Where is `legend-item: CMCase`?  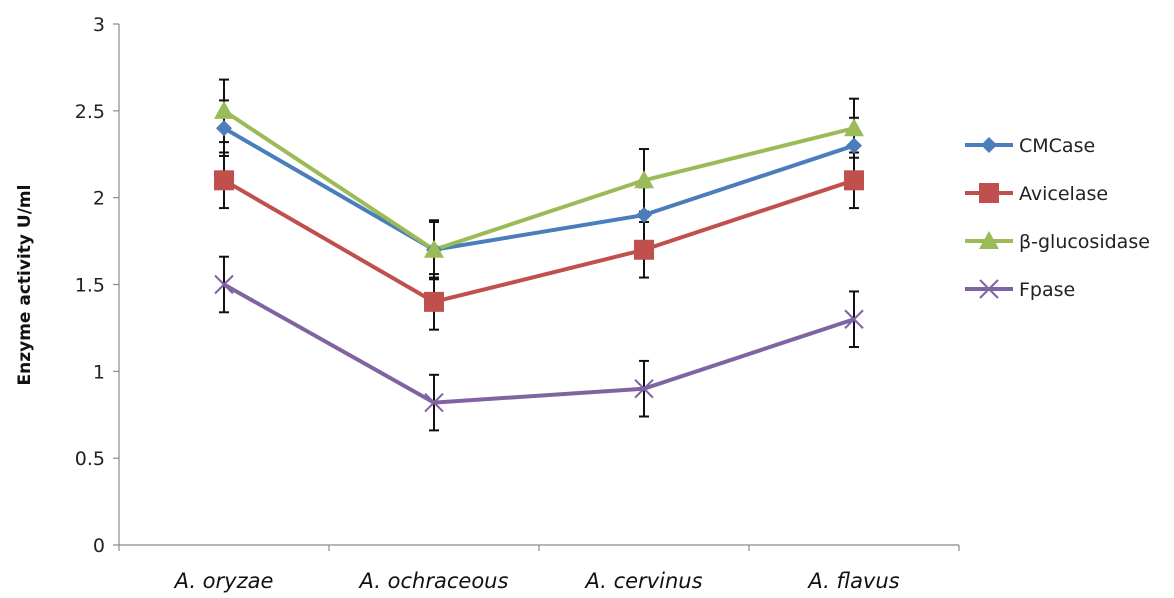
legend-item: CMCase is located at coordinates (1030, 146).